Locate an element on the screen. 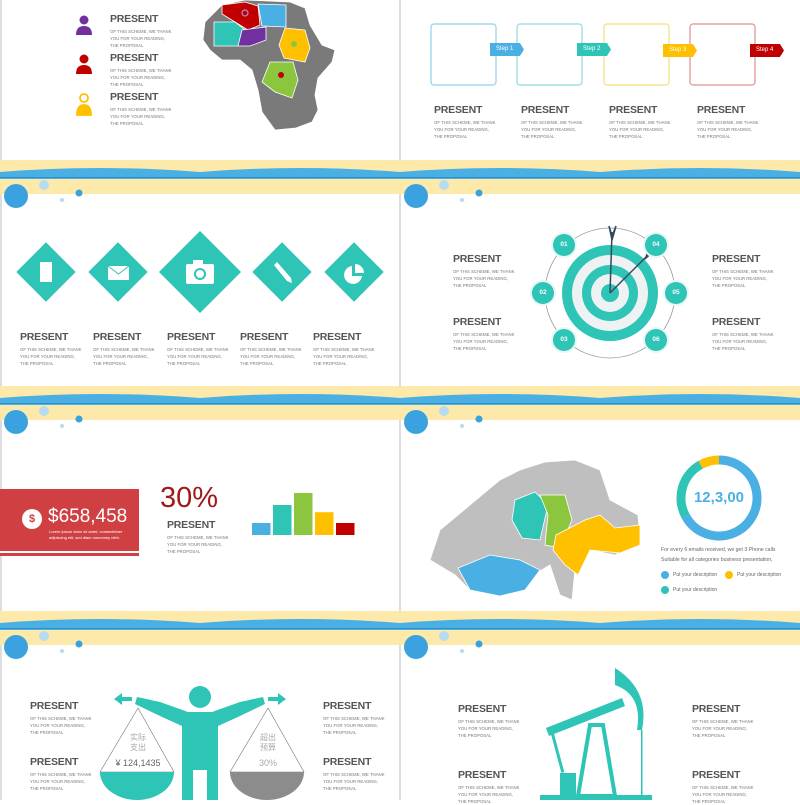  pencil-icon is located at coordinates (283, 272).